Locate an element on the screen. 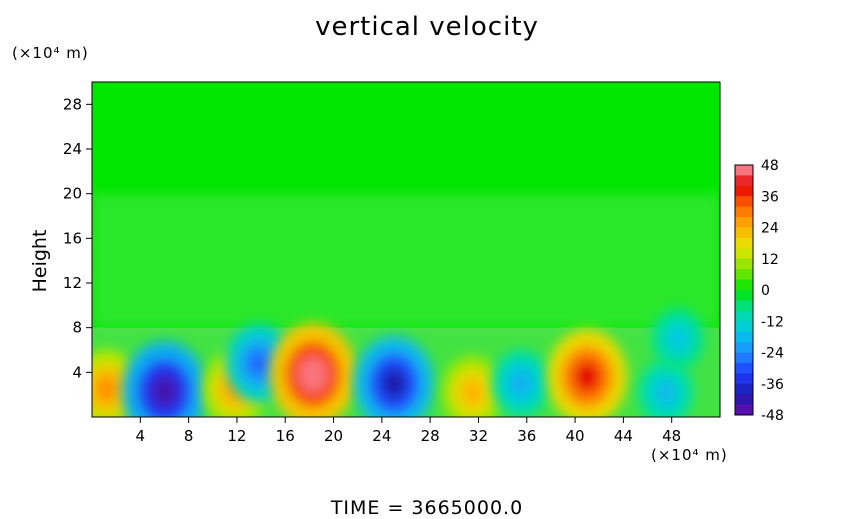 The height and width of the screenshot is (519, 854). x-tick-label: 44 is located at coordinates (623, 436).